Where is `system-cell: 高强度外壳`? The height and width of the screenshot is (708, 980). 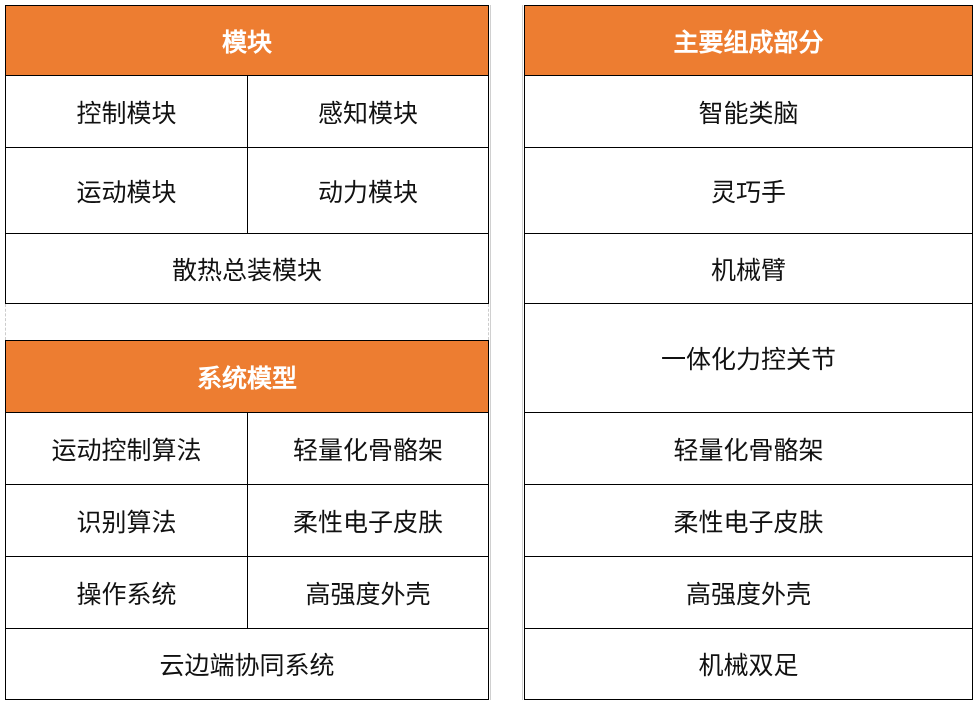
system-cell: 高强度外壳 is located at coordinates (368, 592).